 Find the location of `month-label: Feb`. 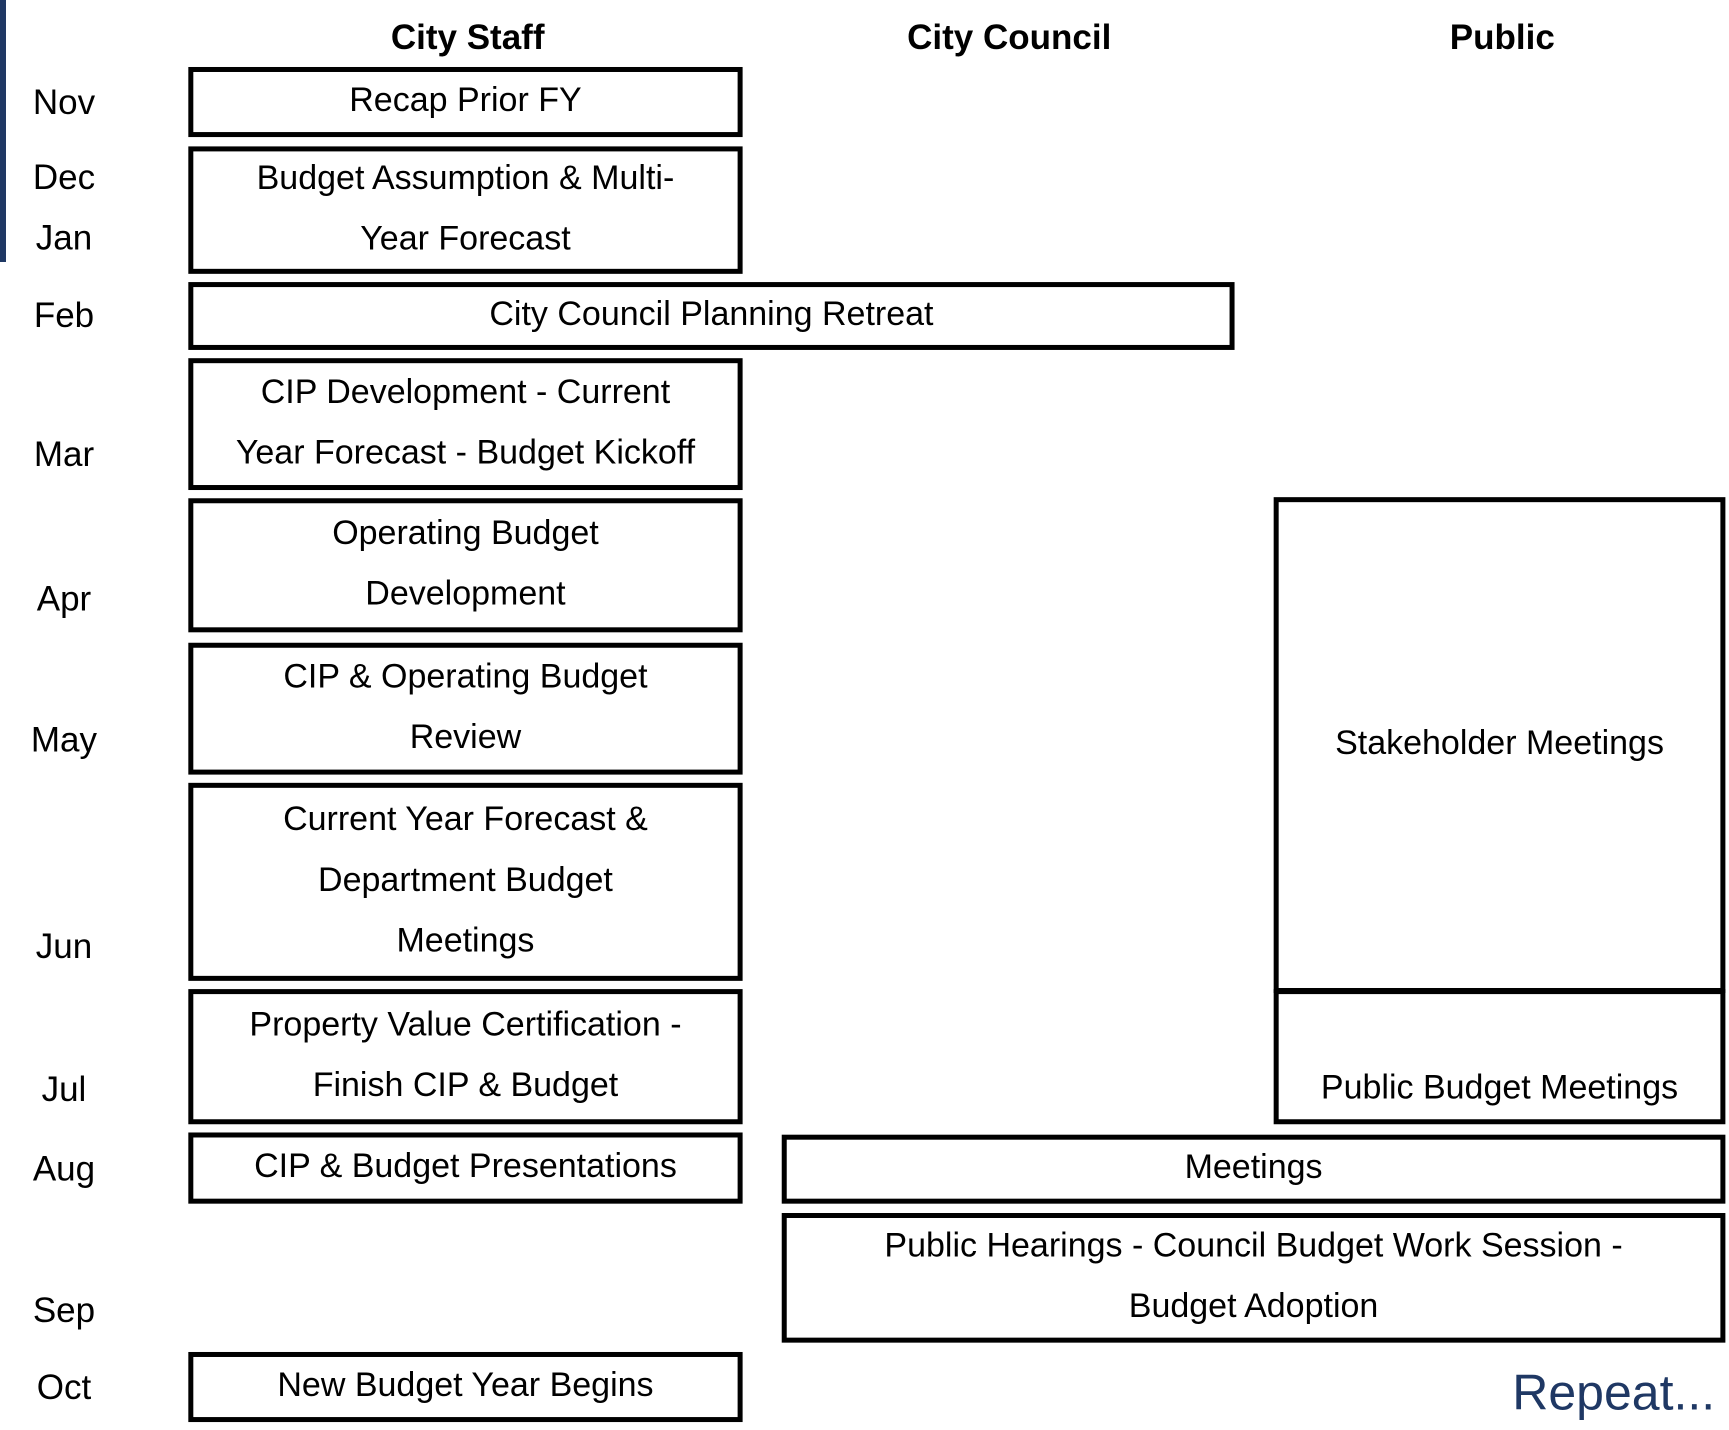

month-label: Feb is located at coordinates (64, 315).